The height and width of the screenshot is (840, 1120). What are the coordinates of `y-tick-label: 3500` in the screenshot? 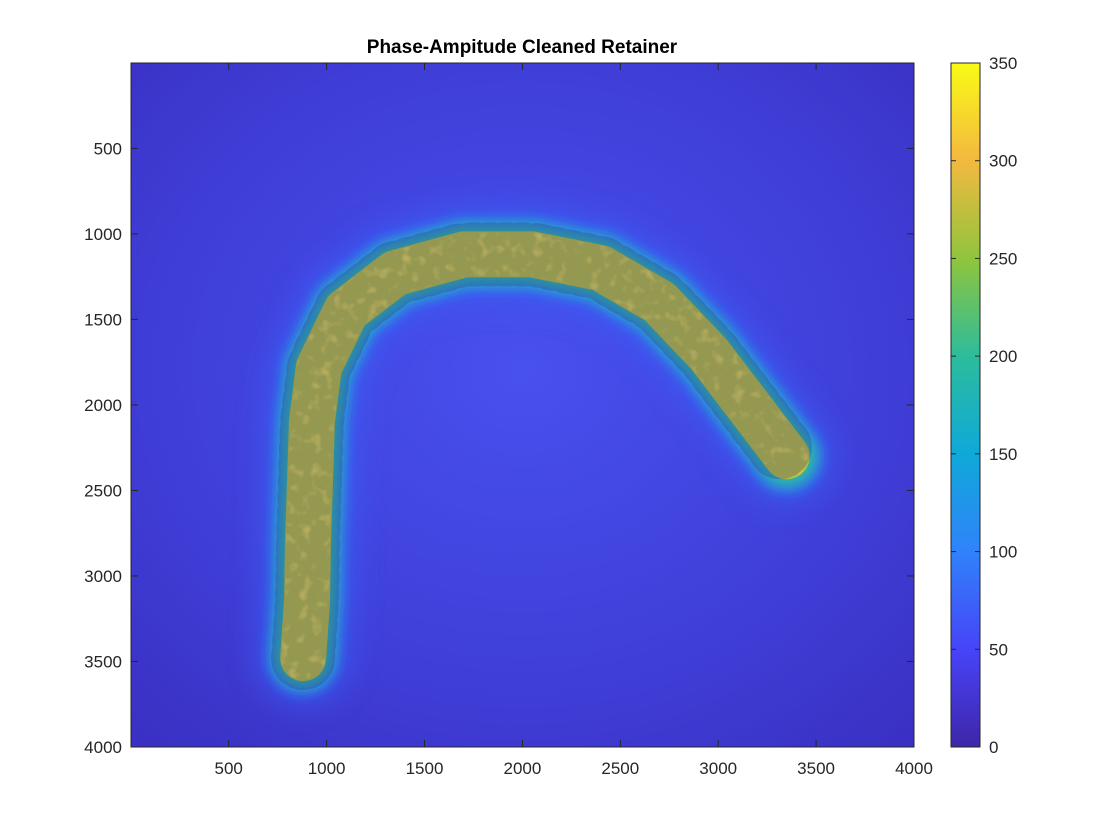 It's located at (103, 661).